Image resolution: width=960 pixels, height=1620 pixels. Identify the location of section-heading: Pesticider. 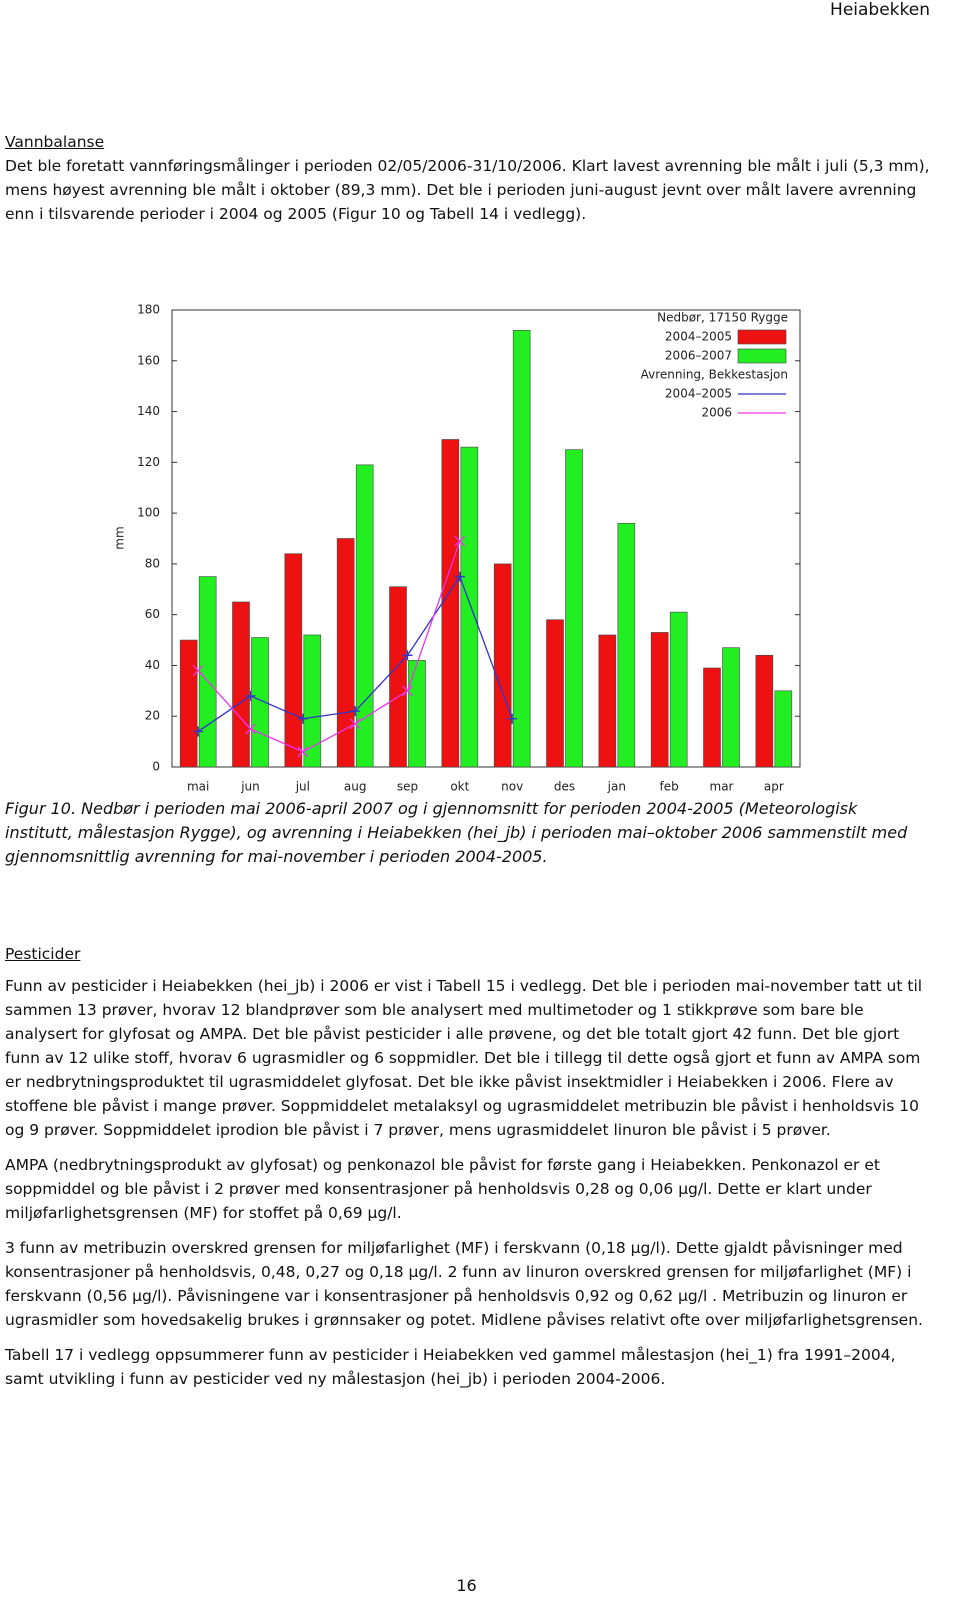
(43, 954).